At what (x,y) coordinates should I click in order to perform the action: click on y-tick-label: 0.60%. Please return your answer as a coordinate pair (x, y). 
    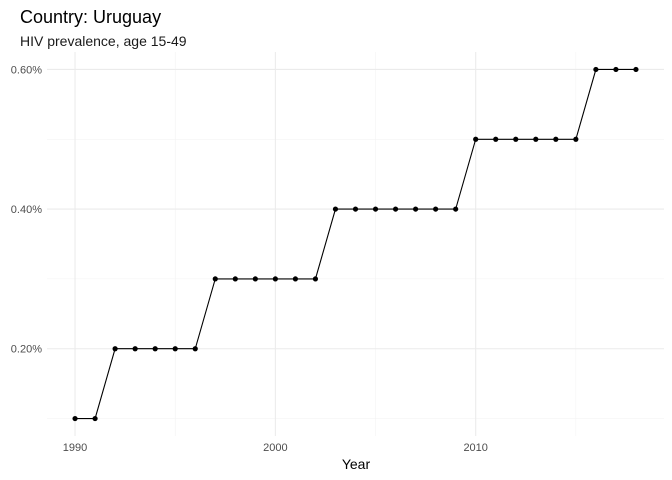
    Looking at the image, I should click on (26, 70).